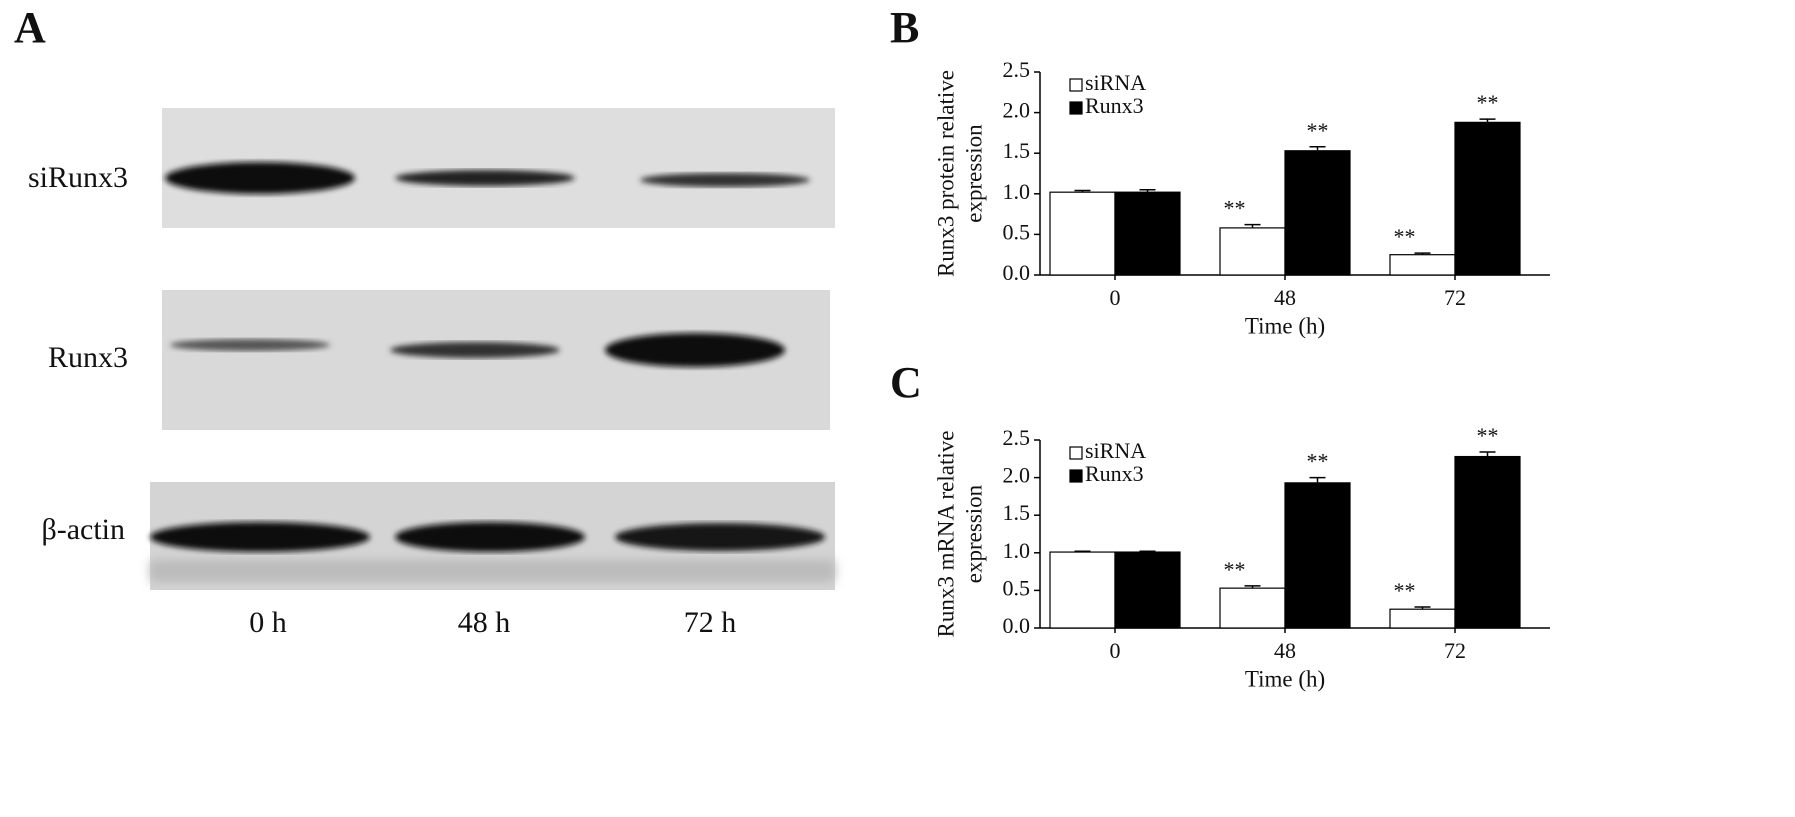 The image size is (1795, 817). I want to click on panel-label: A, so click(30, 27).